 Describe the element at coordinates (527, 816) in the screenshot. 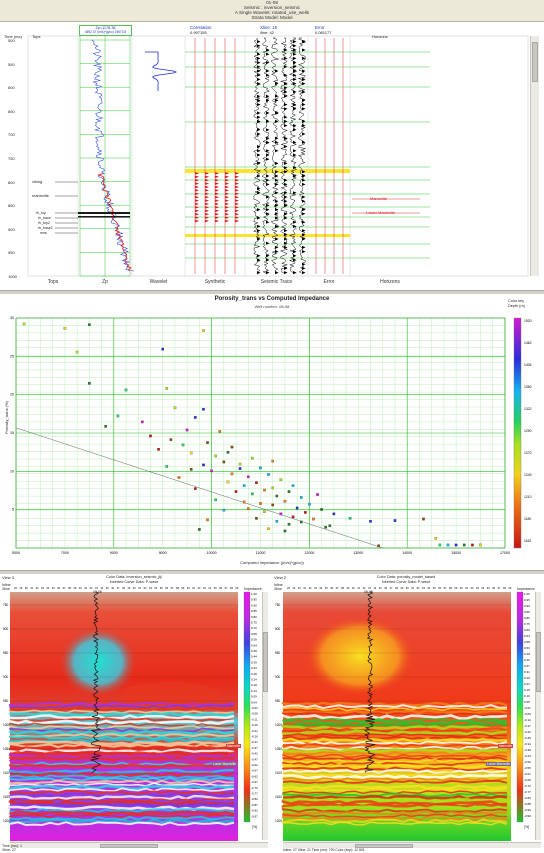

I see `impedance-tick: -0.99` at that location.